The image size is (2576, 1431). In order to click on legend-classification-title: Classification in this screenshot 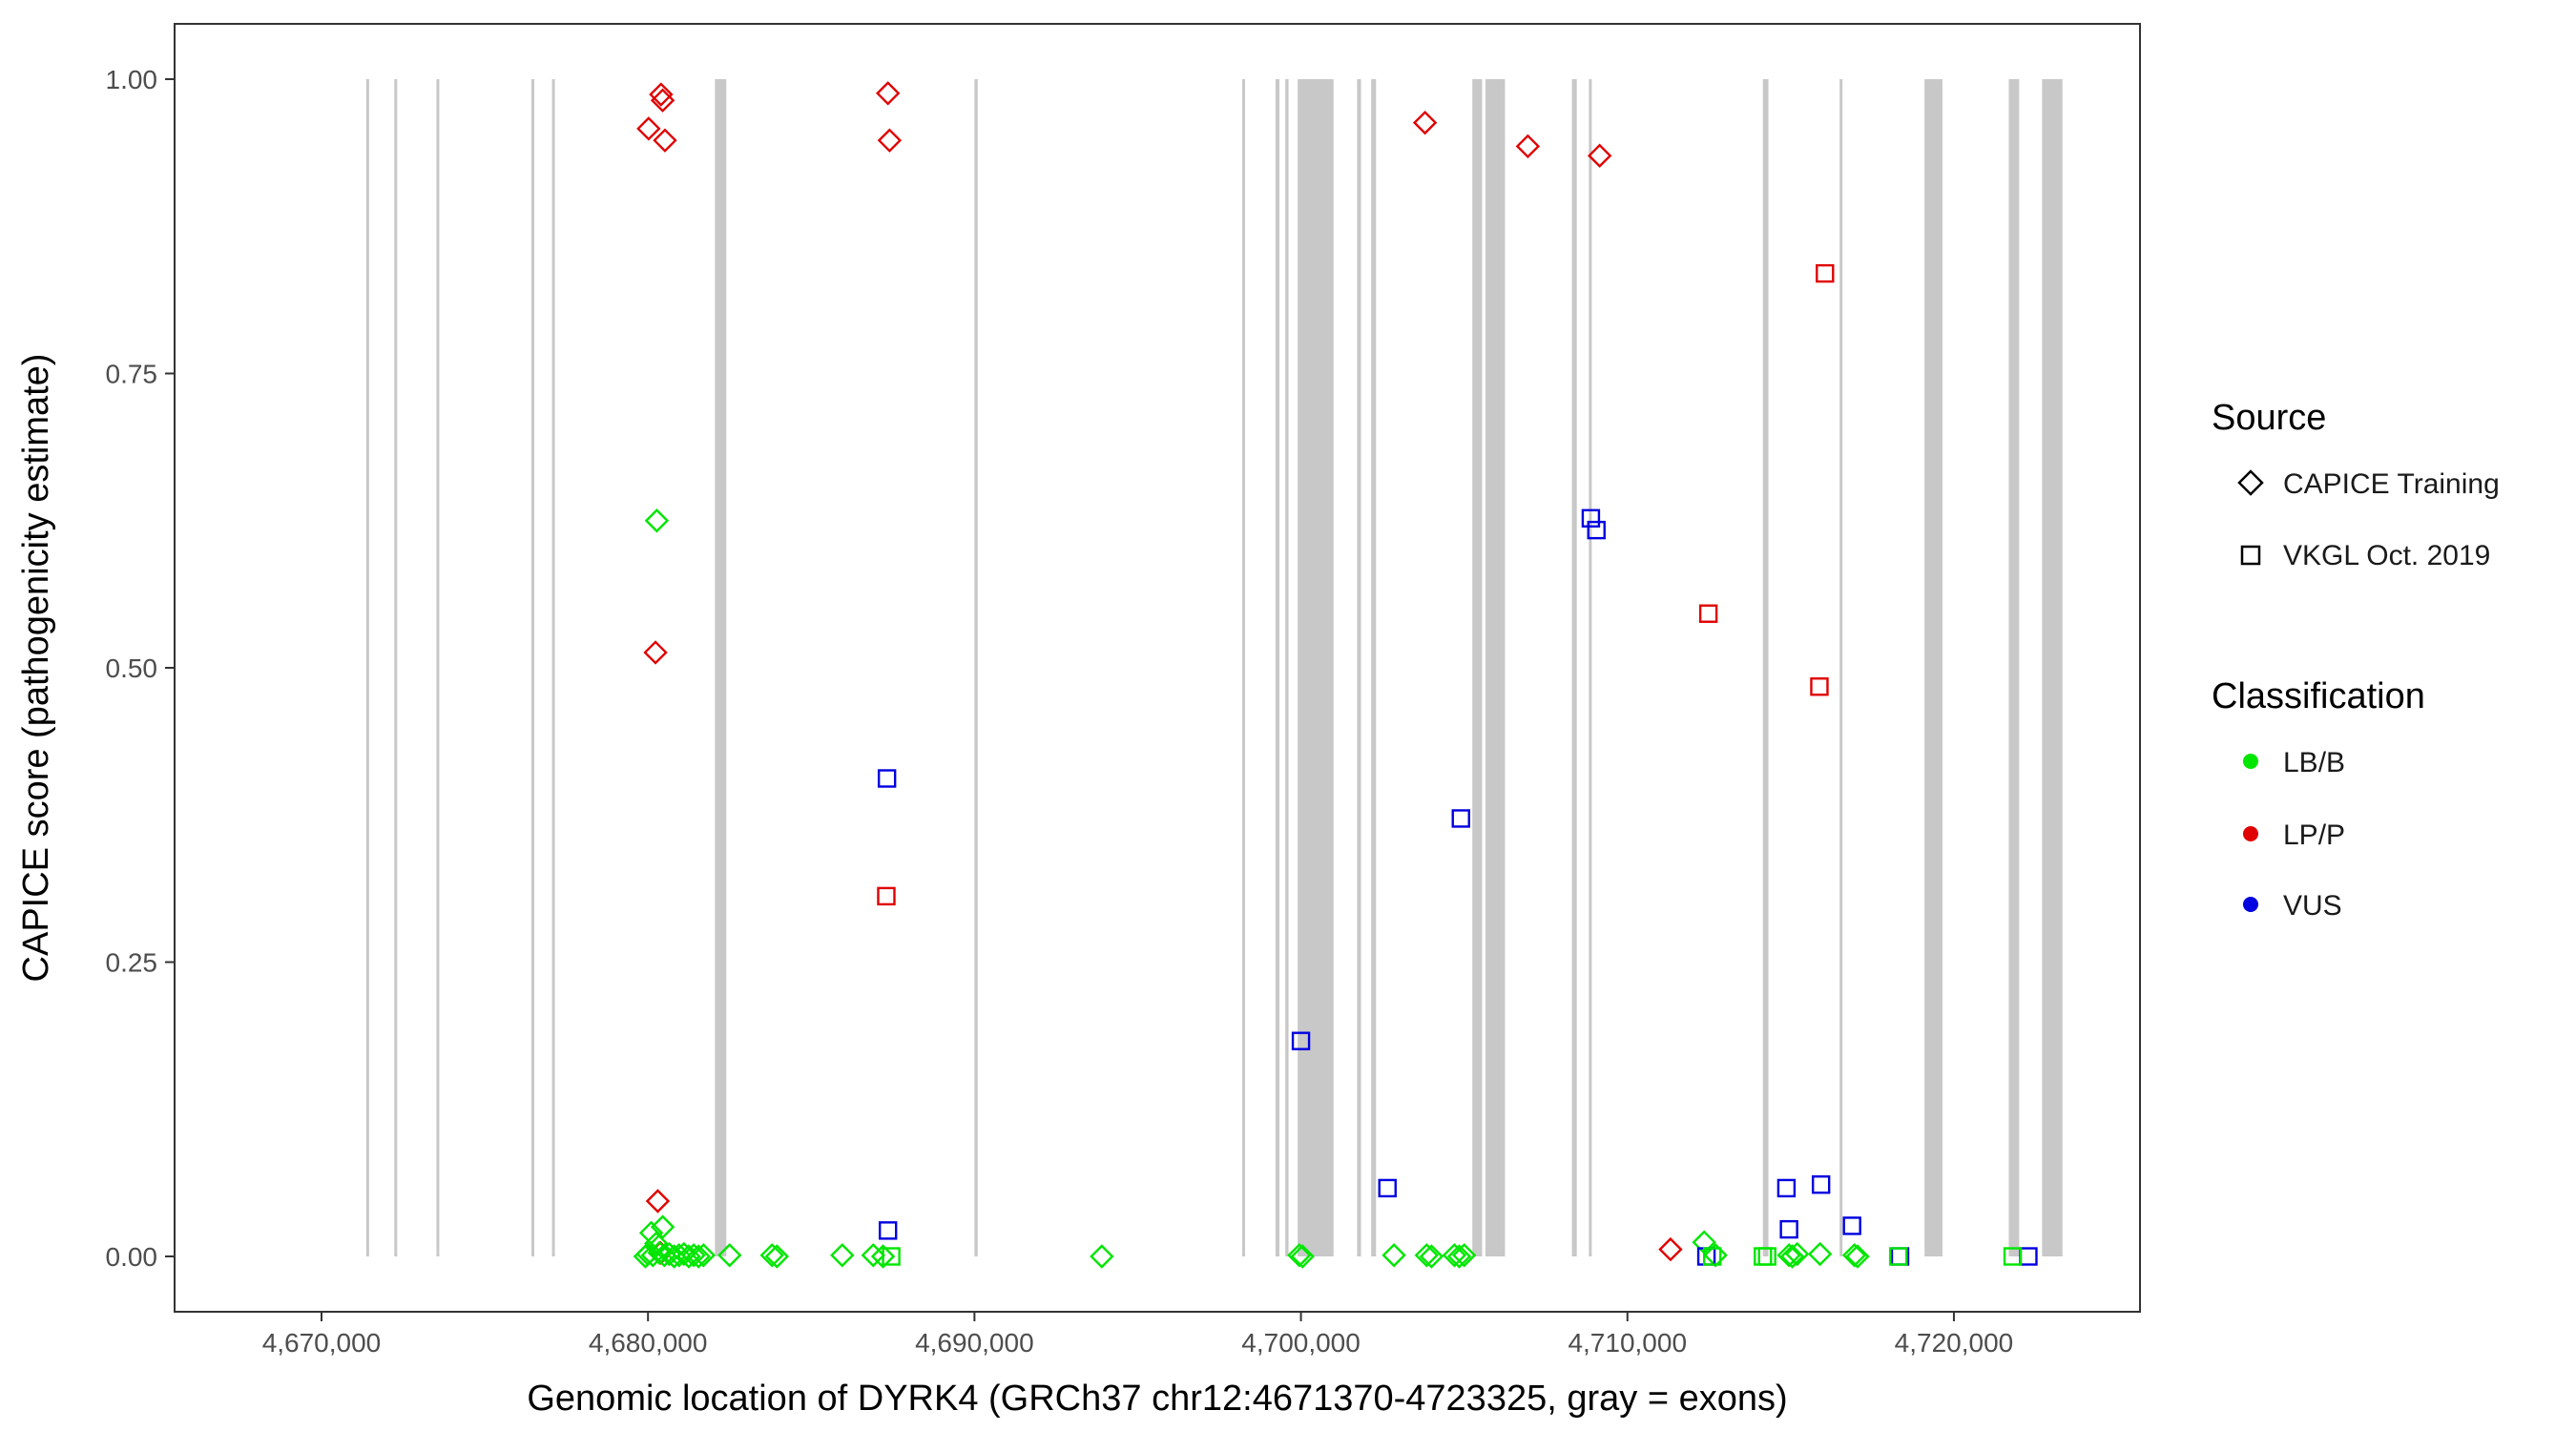, I will do `click(2318, 696)`.